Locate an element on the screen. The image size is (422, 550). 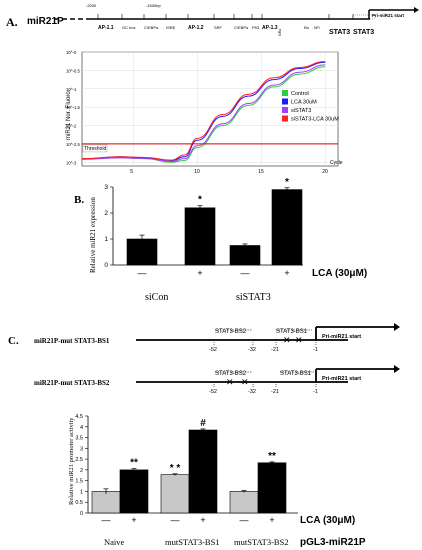
panel-c-lca-label: LCA (30μM) is located at coordinates (327, 520).